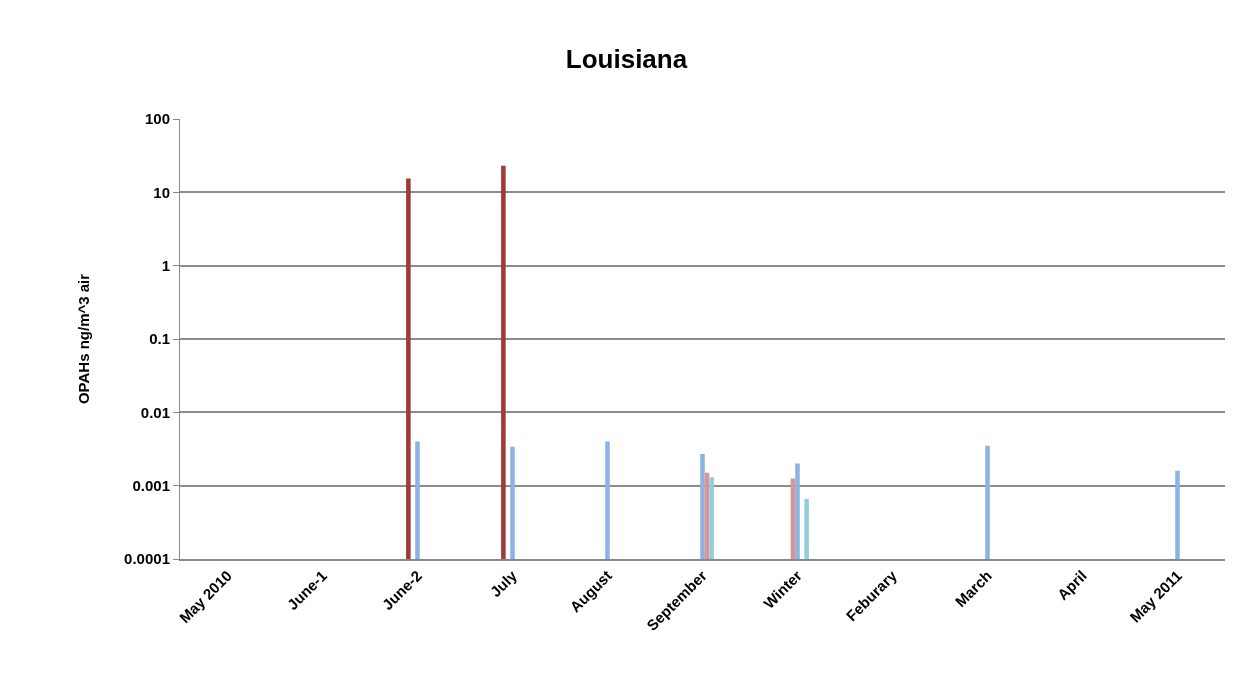 The width and height of the screenshot is (1253, 698). What do you see at coordinates (161, 192) in the screenshot?
I see `y-tick-label: 10` at bounding box center [161, 192].